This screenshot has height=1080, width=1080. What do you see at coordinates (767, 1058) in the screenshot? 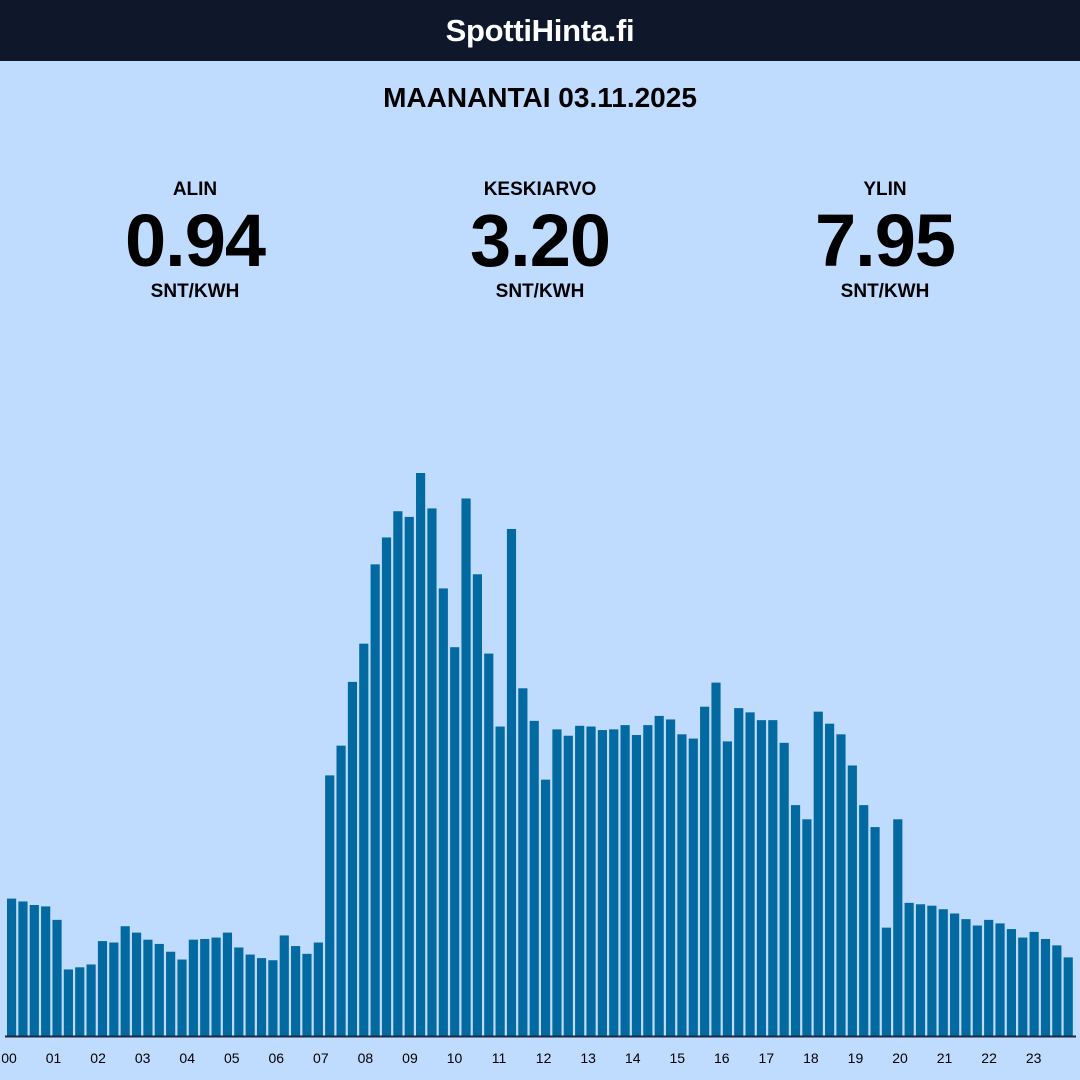
I see `x-tick-label: 17` at bounding box center [767, 1058].